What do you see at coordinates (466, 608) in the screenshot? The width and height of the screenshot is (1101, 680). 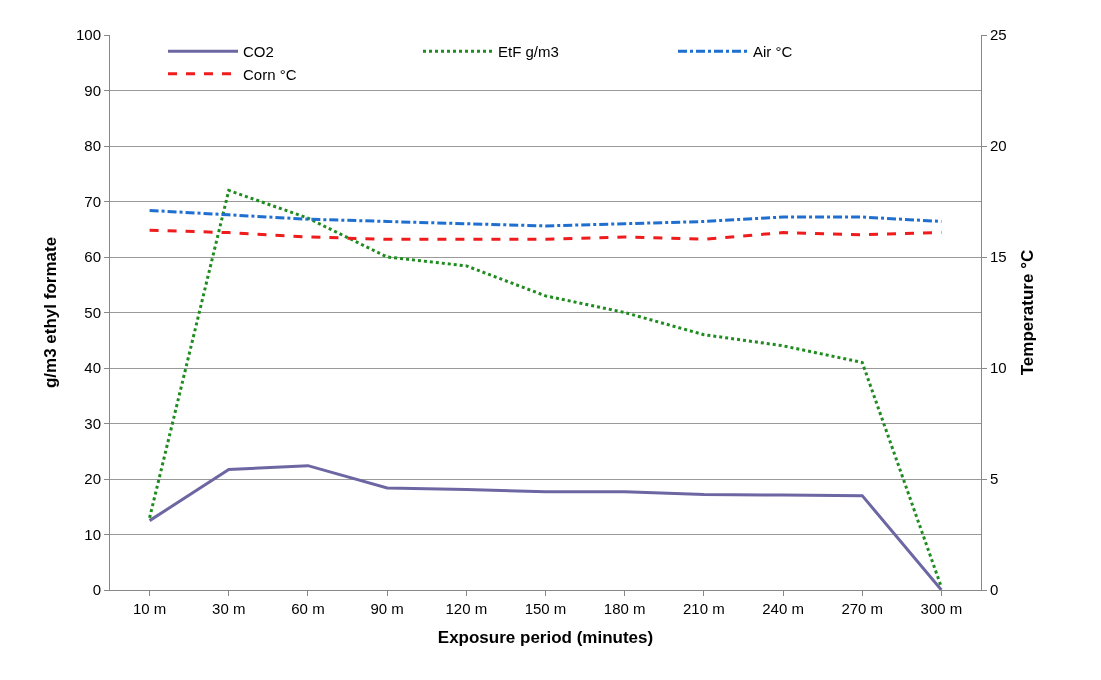 I see `x-tick-label: 120 m` at bounding box center [466, 608].